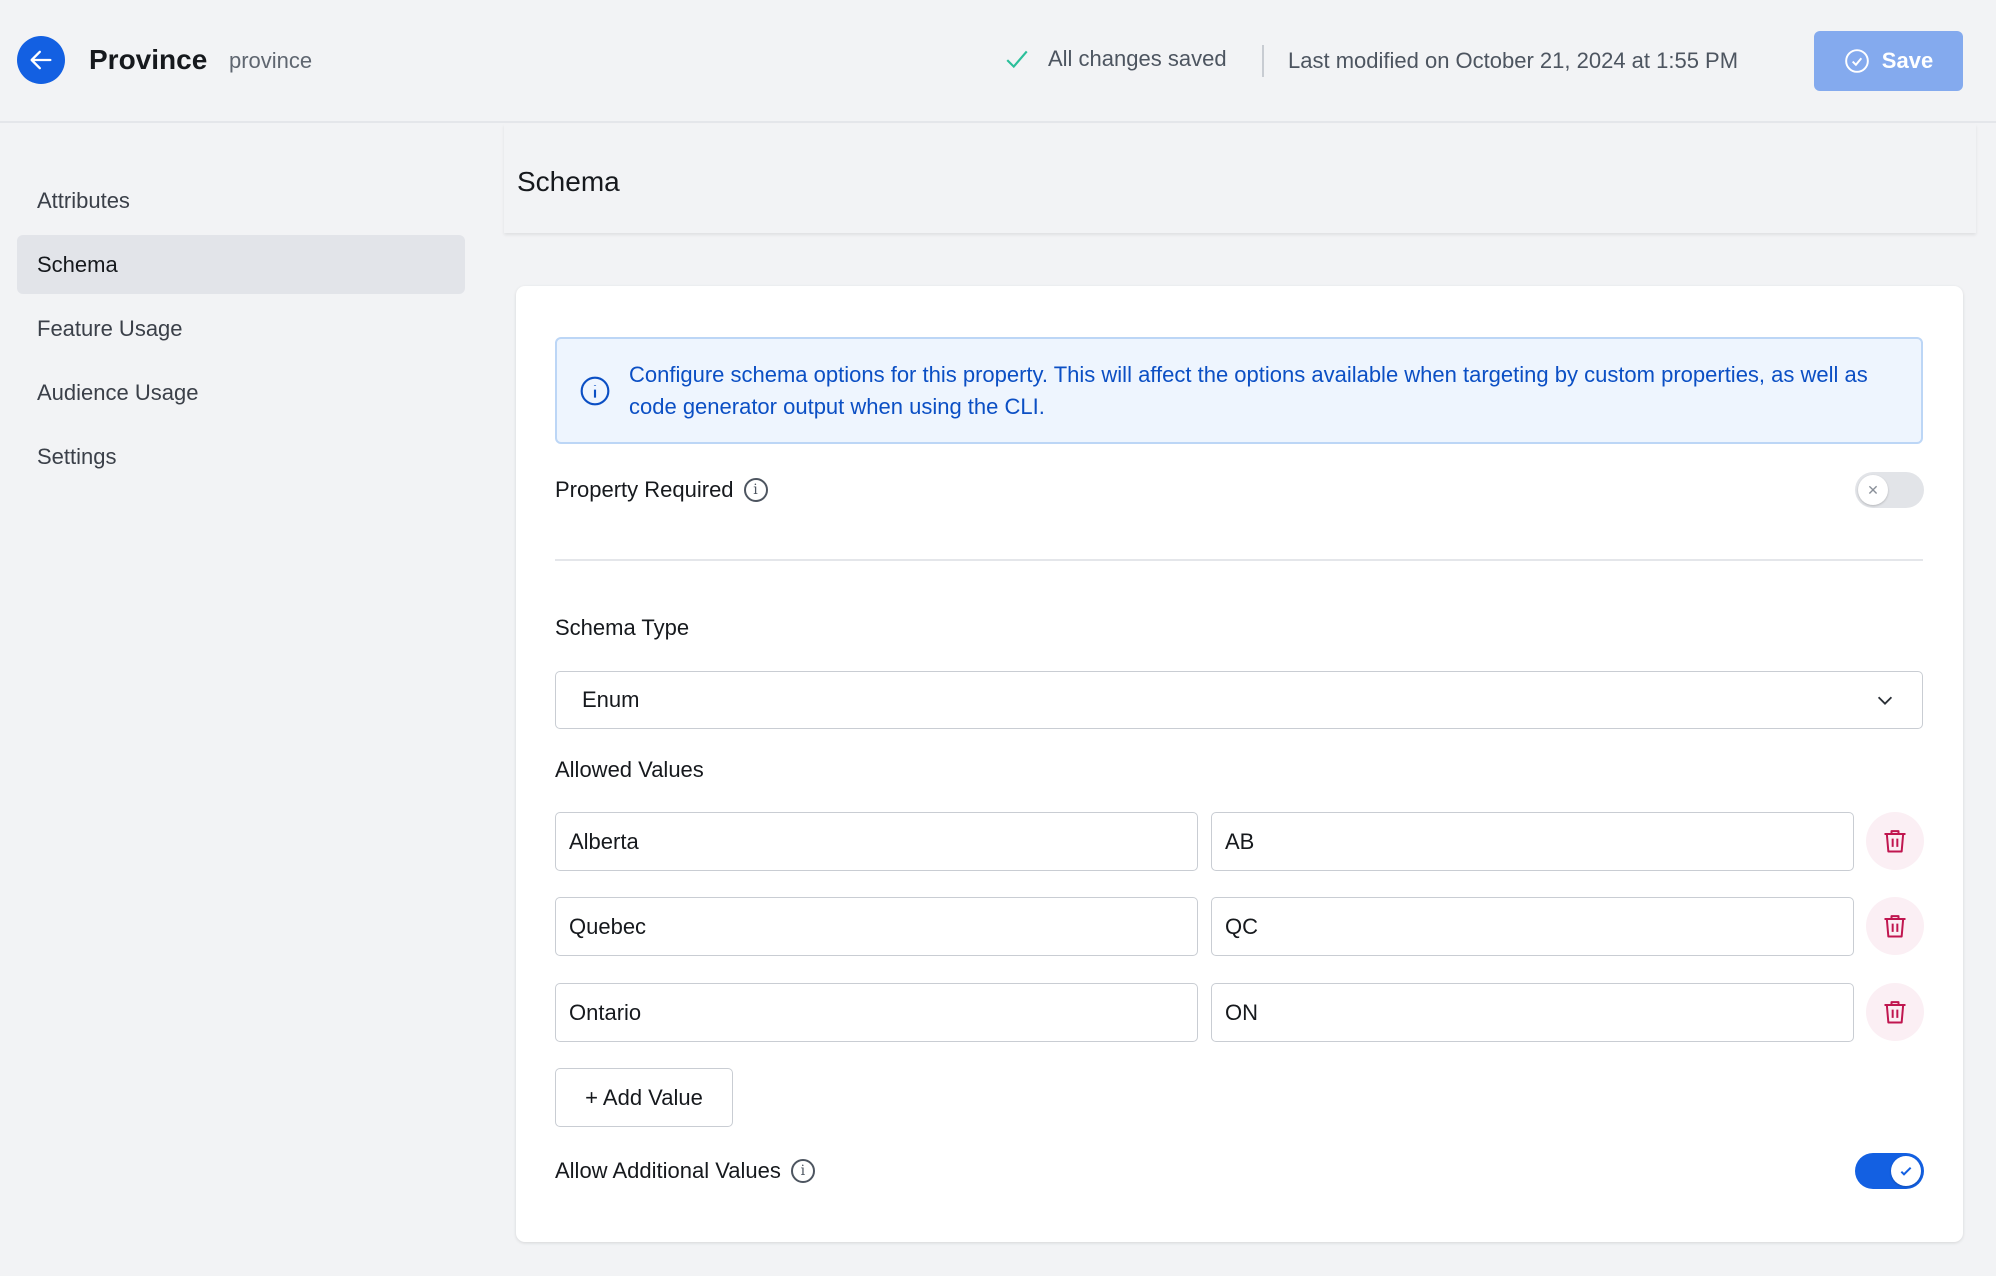  Describe the element at coordinates (1115, 59) in the screenshot. I see `save-status: All changes saved` at that location.